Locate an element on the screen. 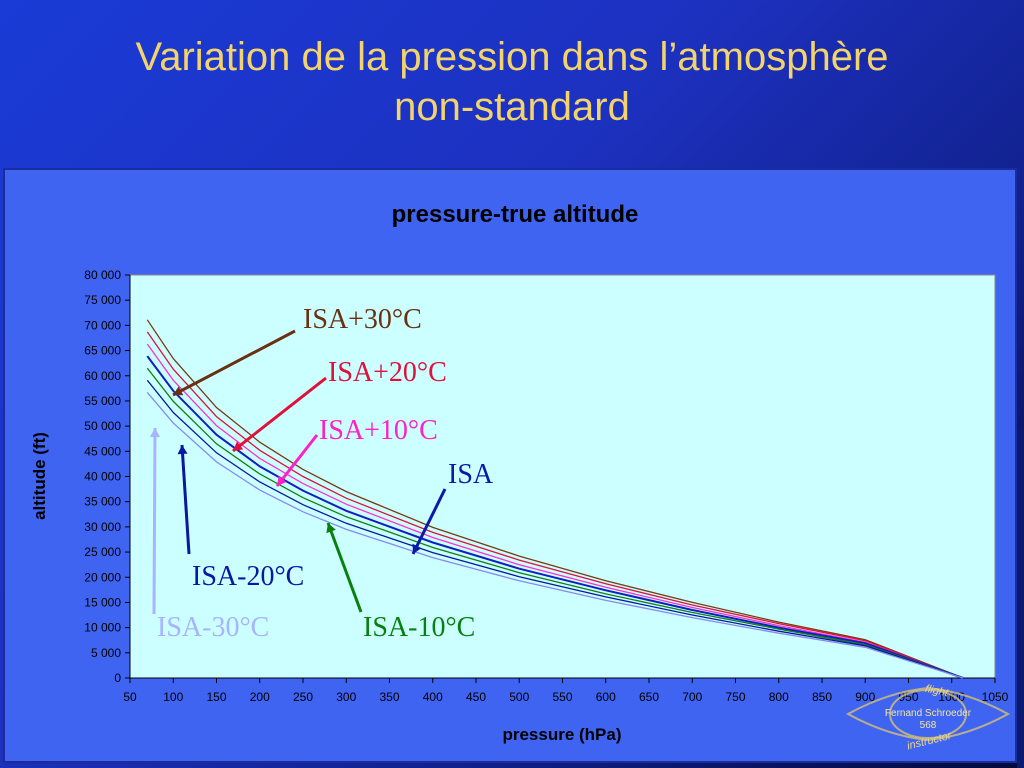 The image size is (1024, 768). badge-number-text: 568 is located at coordinates (928, 725).